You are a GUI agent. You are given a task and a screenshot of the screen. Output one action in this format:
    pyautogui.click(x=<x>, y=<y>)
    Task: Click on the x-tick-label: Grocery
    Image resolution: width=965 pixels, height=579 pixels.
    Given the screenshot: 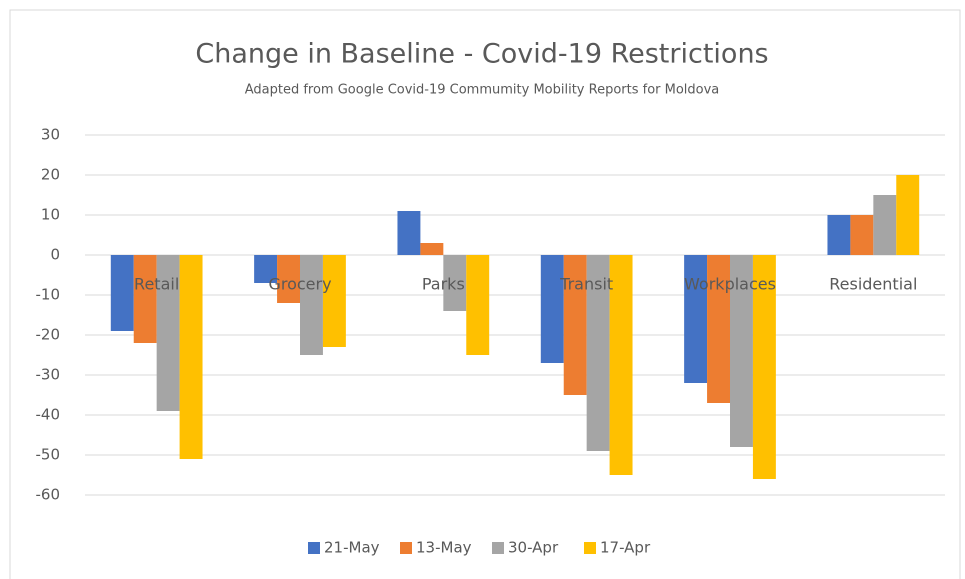 What is the action you would take?
    pyautogui.click(x=299, y=284)
    